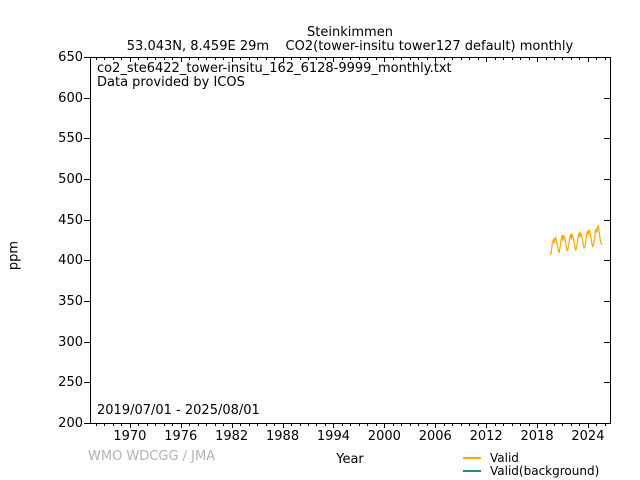  Describe the element at coordinates (350, 459) in the screenshot. I see `x-axis-title: Year` at that location.